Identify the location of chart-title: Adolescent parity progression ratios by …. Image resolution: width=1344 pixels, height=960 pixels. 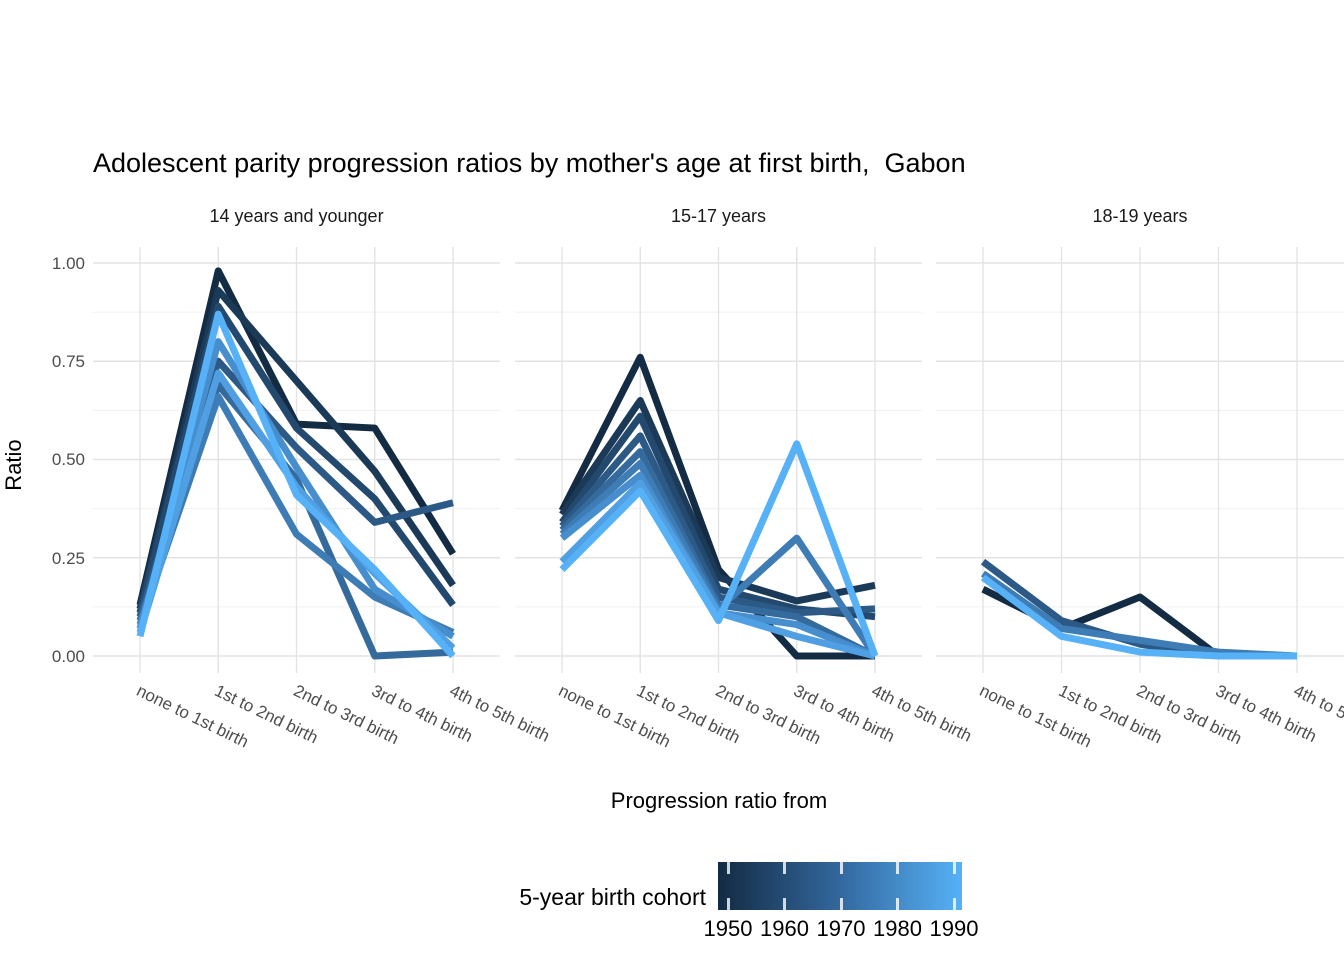
(529, 163).